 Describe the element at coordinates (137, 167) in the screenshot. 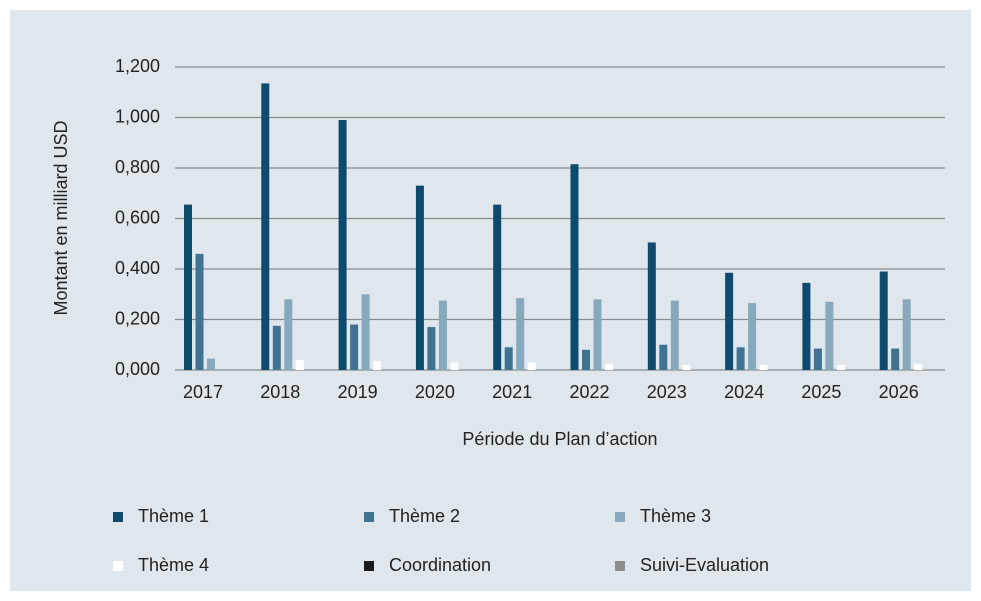

I see `y-tick-label: 0,800` at that location.